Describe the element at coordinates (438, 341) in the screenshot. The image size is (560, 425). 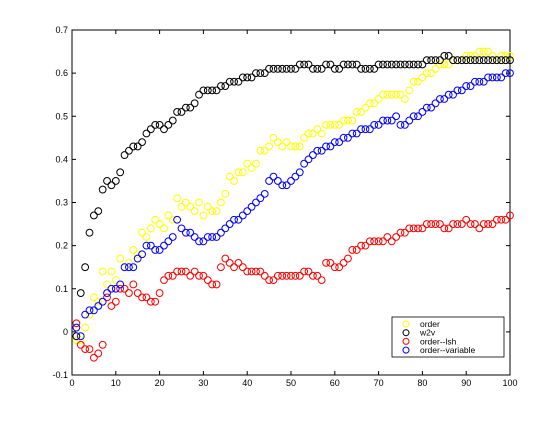
I see `legend-label: order--lsh` at that location.